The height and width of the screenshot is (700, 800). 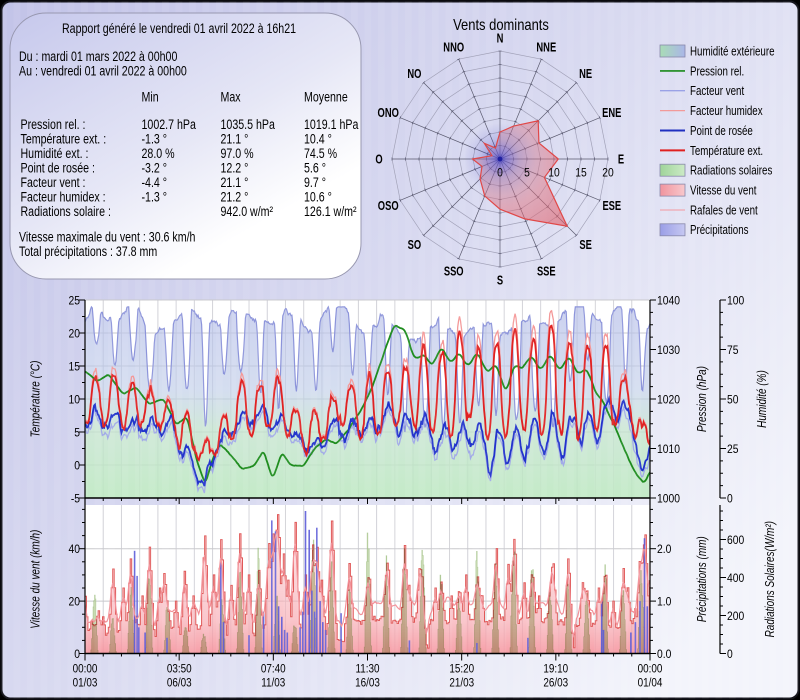 What do you see at coordinates (414, 75) in the screenshot?
I see `svg-text: NO` at bounding box center [414, 75].